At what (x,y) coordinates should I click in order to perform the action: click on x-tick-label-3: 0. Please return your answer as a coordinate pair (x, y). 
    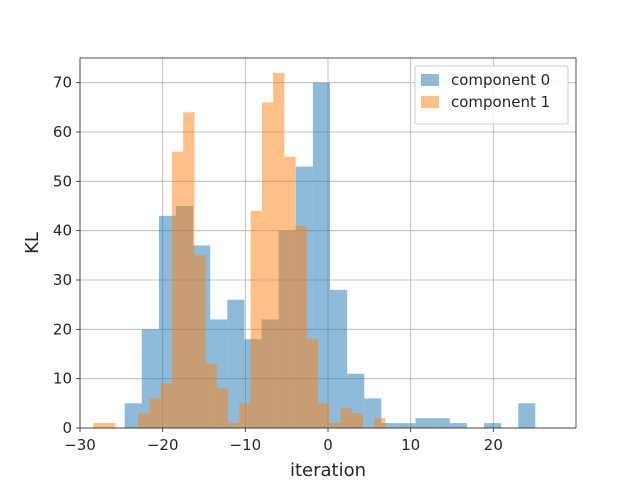
    Looking at the image, I should click on (328, 445).